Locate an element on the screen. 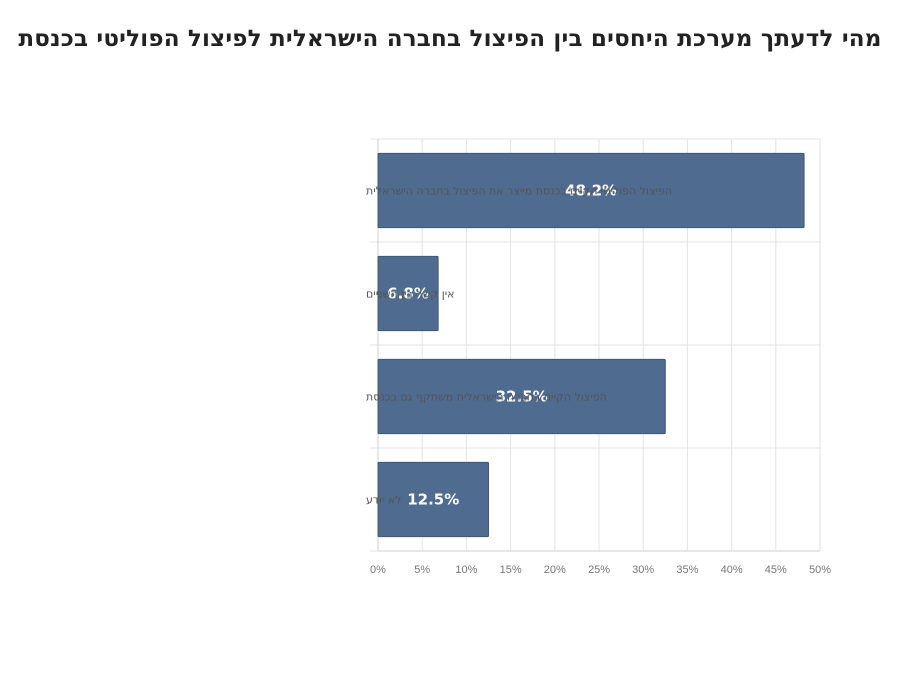 The image size is (900, 700). data-label: 48.2% is located at coordinates (591, 191).